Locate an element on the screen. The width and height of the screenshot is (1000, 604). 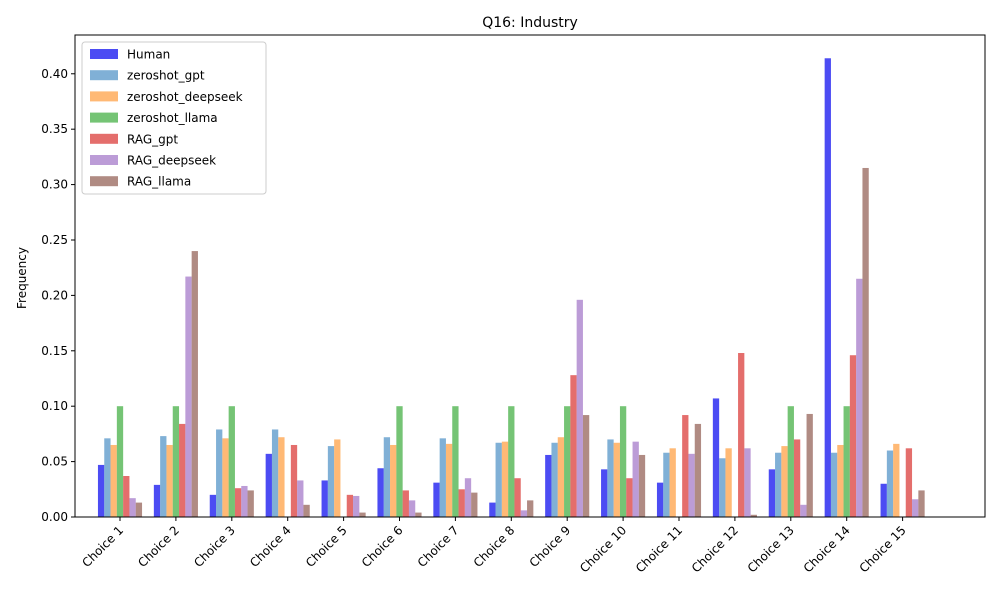
legend-label: zeroshot_llama is located at coordinates (172, 118).